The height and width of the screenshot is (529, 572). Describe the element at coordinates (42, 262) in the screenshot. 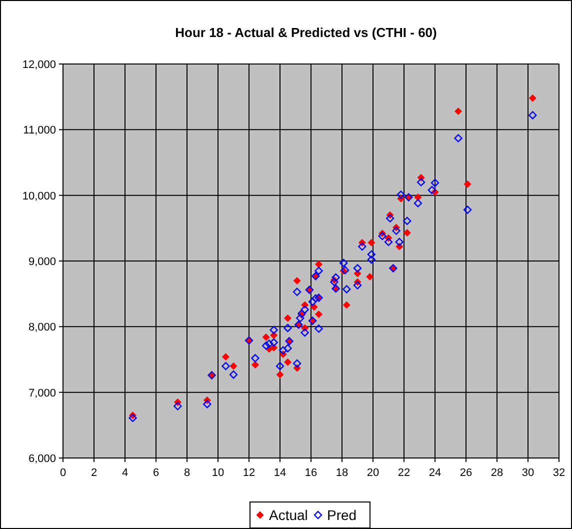

I see `y-tick-label: 9,000` at that location.